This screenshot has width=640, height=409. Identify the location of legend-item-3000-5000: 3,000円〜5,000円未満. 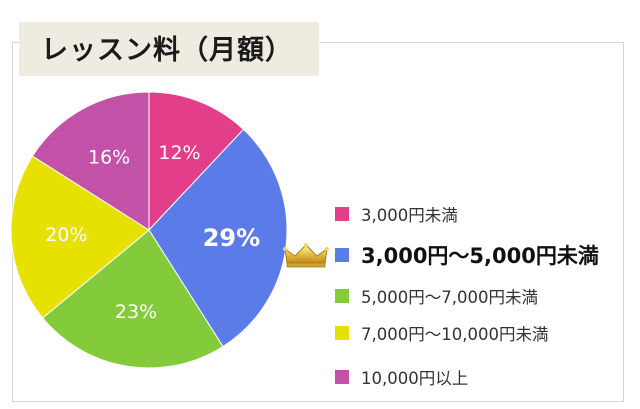
(467, 255).